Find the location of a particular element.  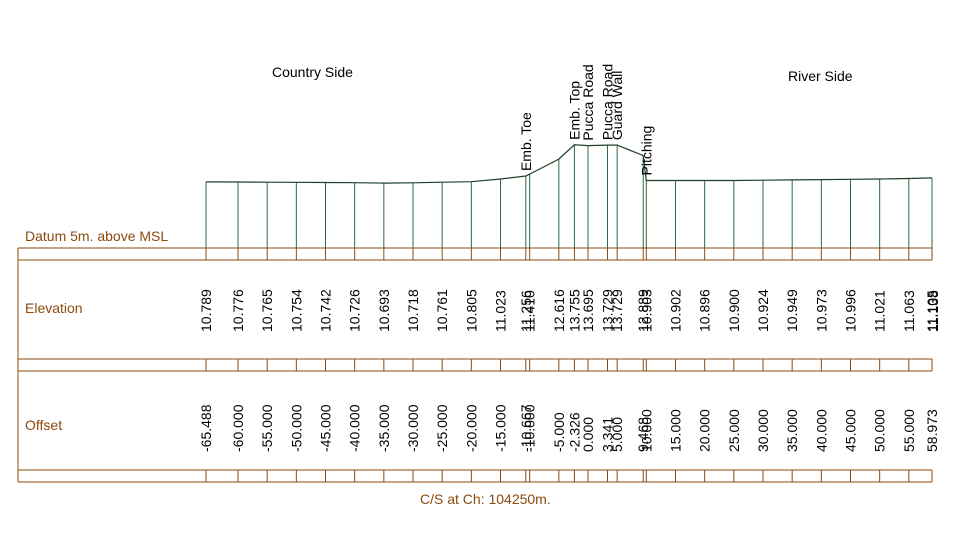

offset-row-label: Offset is located at coordinates (43, 425).